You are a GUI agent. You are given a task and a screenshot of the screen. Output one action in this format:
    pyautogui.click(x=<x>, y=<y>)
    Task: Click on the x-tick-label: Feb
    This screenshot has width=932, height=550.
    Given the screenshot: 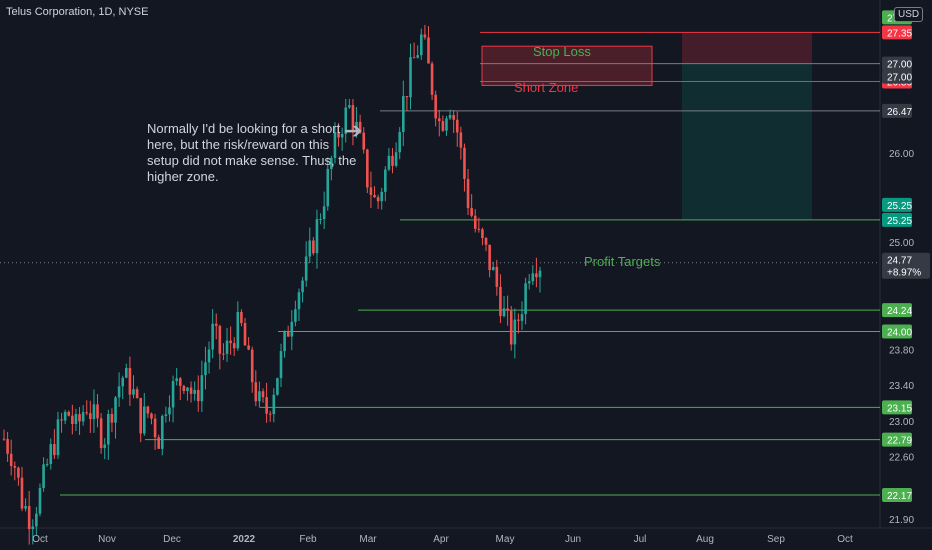 What is the action you would take?
    pyautogui.click(x=308, y=539)
    